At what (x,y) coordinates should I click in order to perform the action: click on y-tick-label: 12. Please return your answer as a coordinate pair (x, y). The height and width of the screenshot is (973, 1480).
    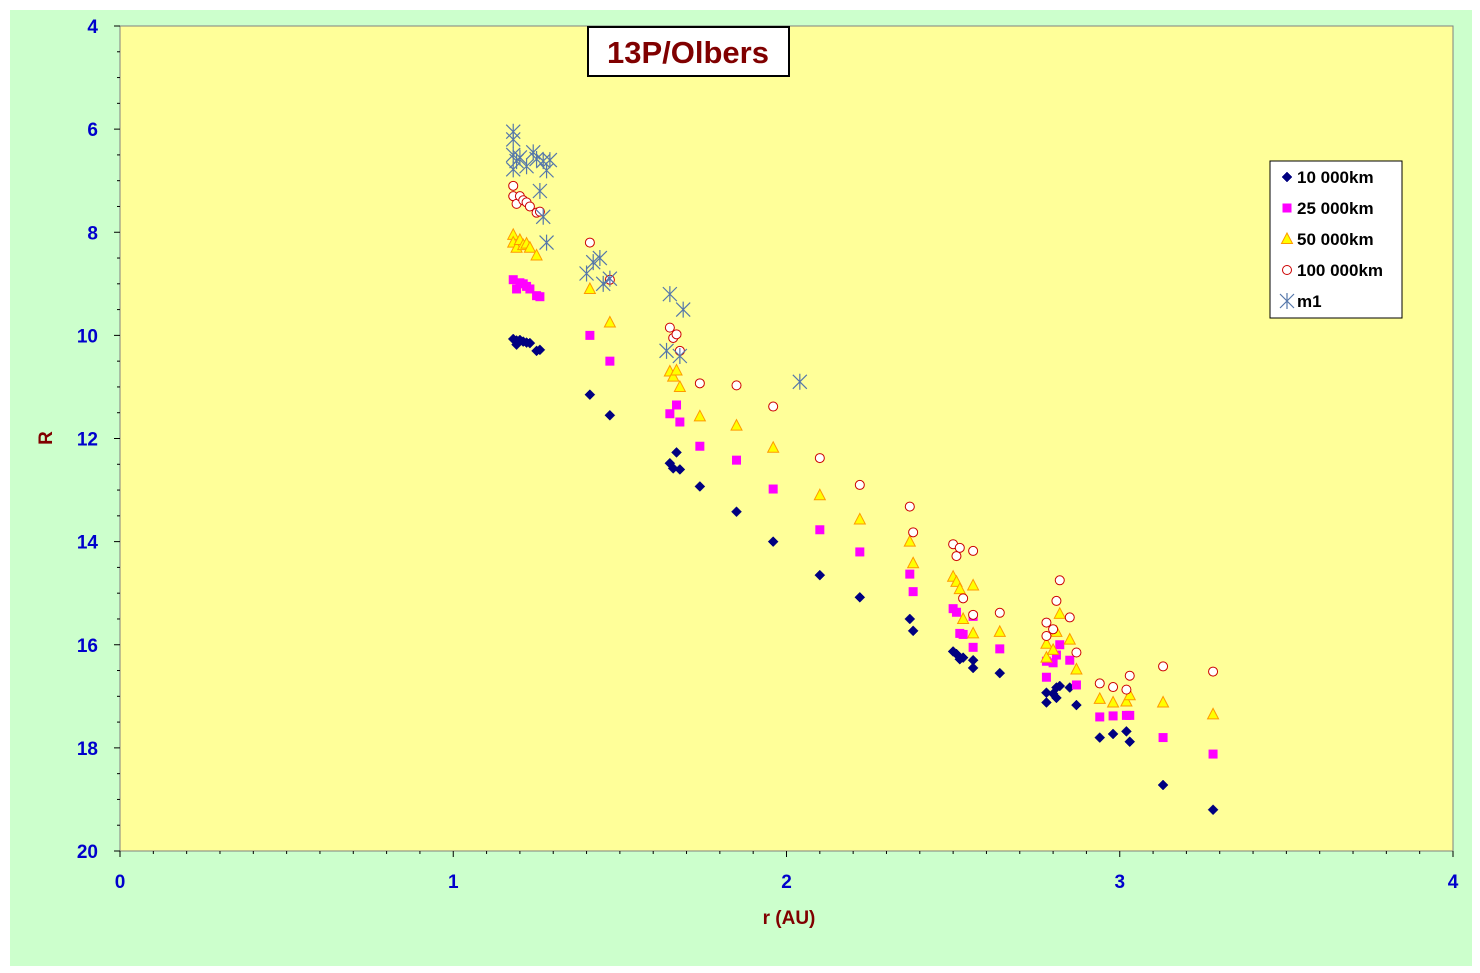
    Looking at the image, I should click on (87, 440).